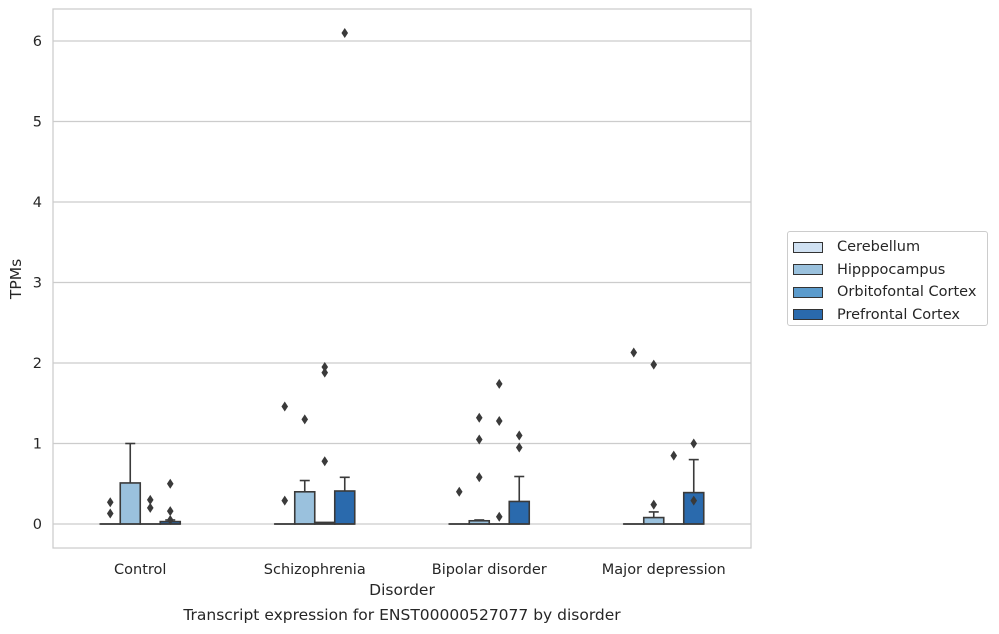  Describe the element at coordinates (37, 525) in the screenshot. I see `y-tick-label: 0` at that location.